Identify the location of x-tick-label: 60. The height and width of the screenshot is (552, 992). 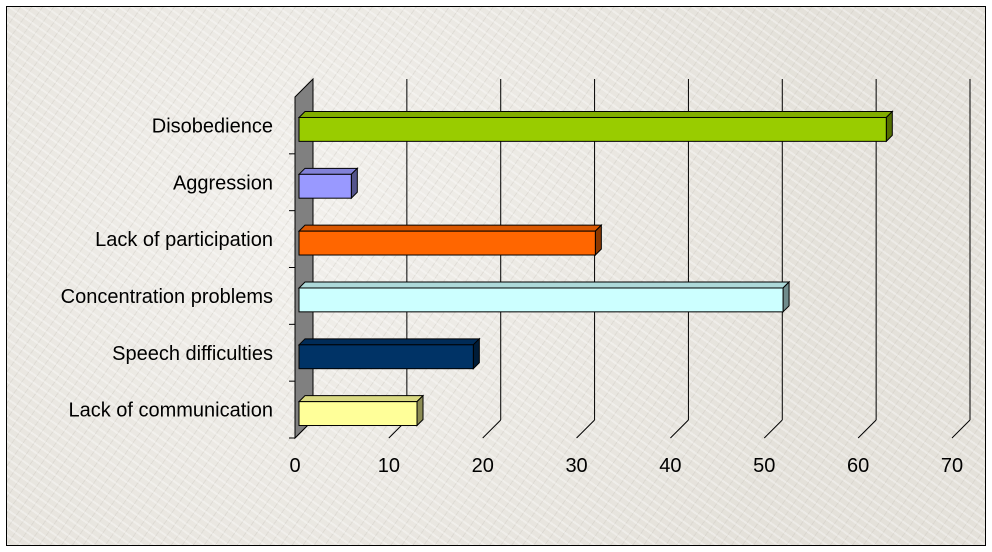
(858, 466).